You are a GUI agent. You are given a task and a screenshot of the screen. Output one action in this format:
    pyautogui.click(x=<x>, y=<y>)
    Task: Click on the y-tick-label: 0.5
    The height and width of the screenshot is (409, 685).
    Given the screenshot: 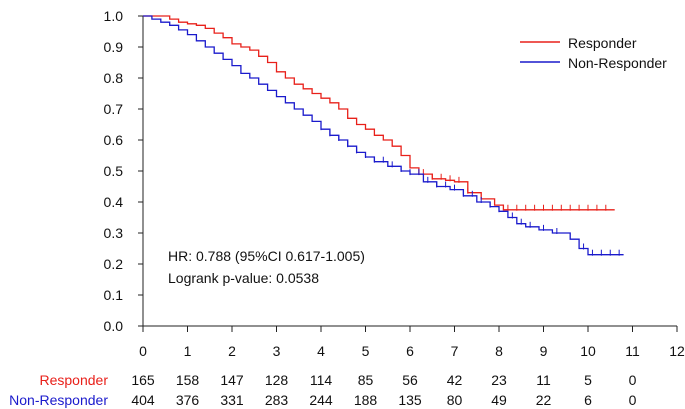 What is the action you would take?
    pyautogui.click(x=114, y=171)
    